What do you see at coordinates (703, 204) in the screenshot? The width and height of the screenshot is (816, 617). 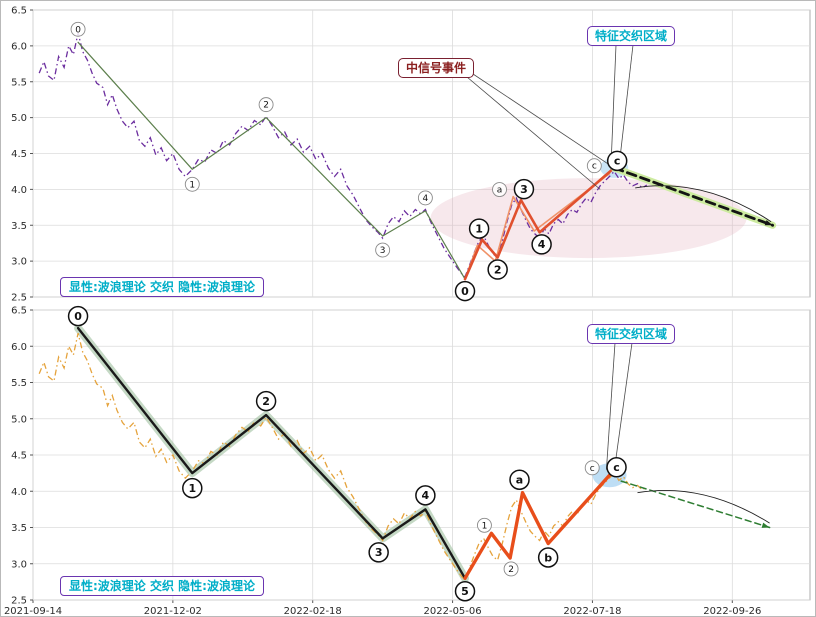 I see `top-arc-annotation` at bounding box center [703, 204].